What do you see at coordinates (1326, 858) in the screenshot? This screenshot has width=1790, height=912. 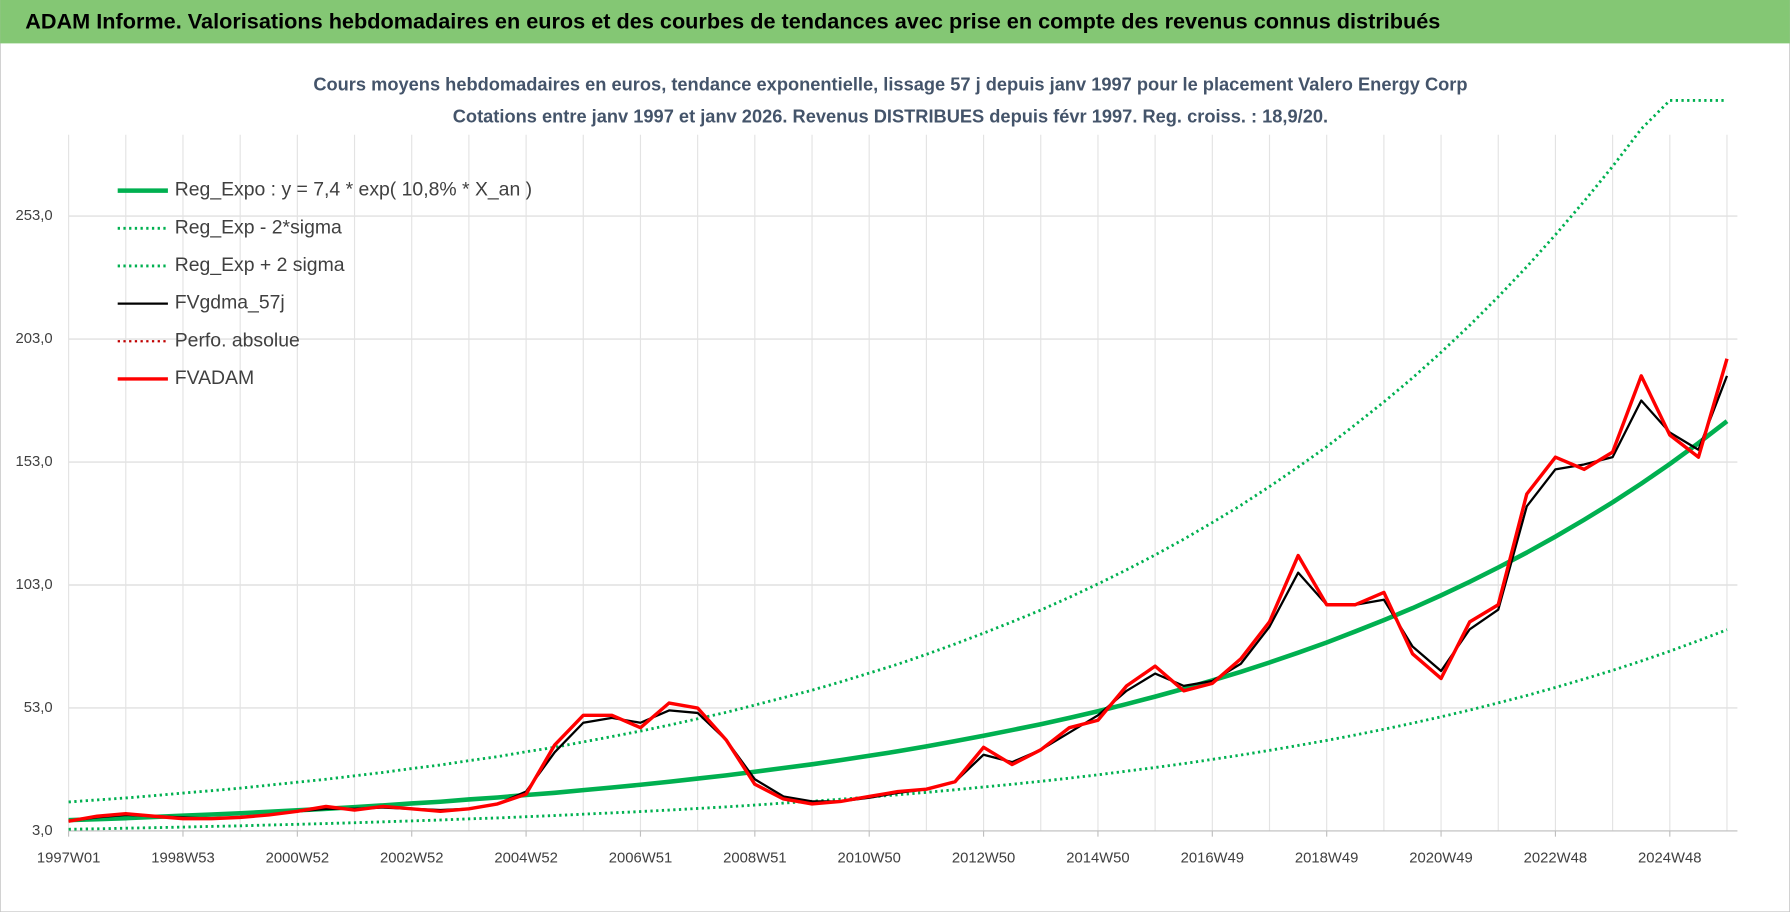 I see `x-tick-label: 2018W49` at bounding box center [1326, 858].